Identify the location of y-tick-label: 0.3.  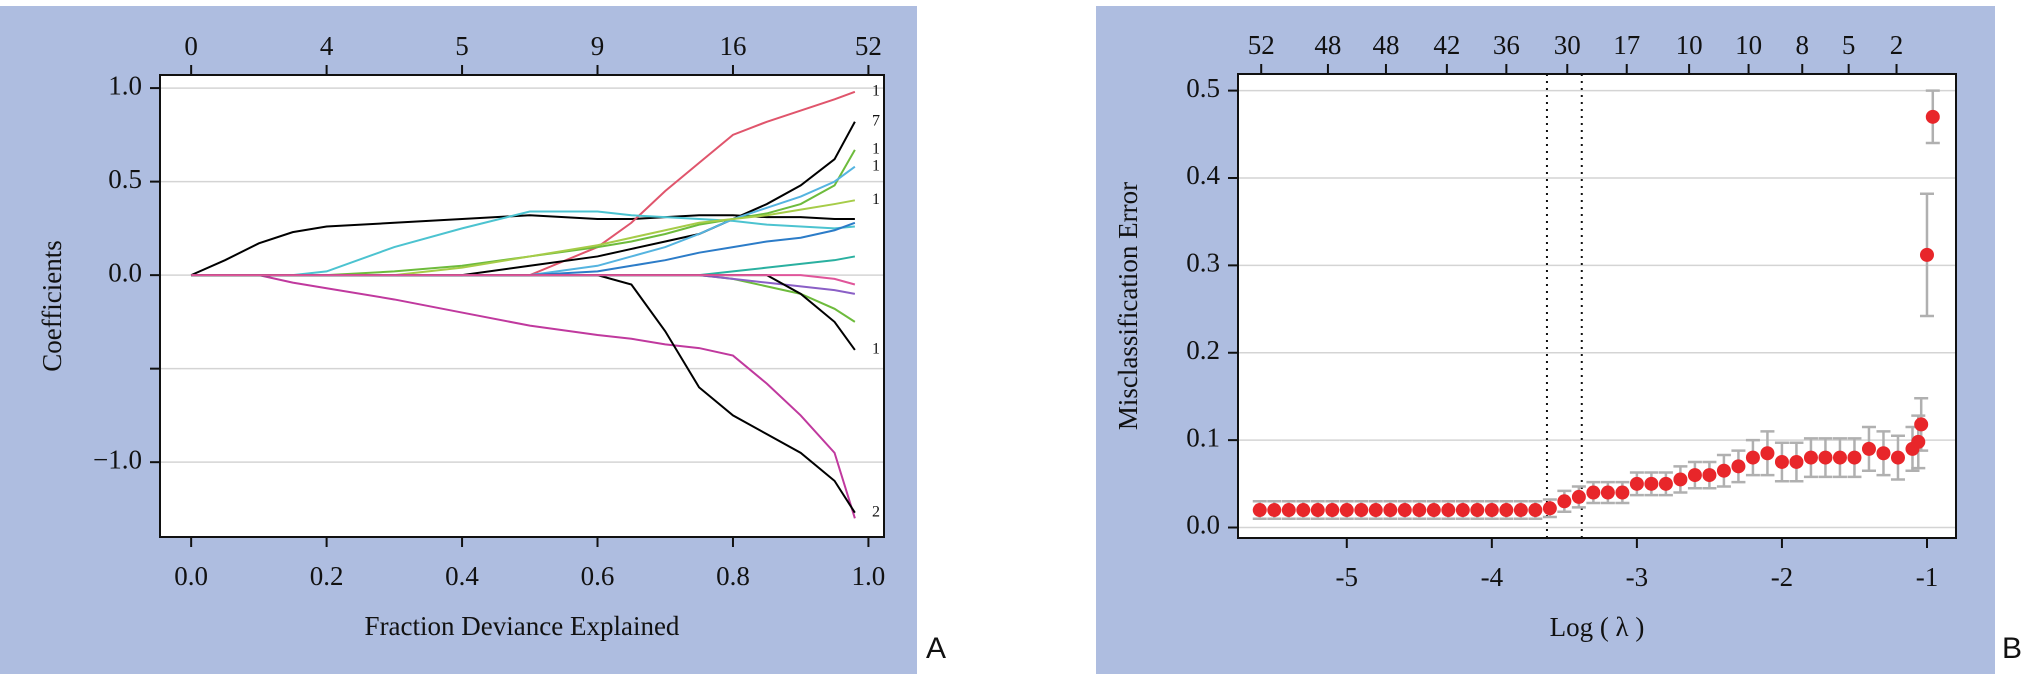
(1203, 263).